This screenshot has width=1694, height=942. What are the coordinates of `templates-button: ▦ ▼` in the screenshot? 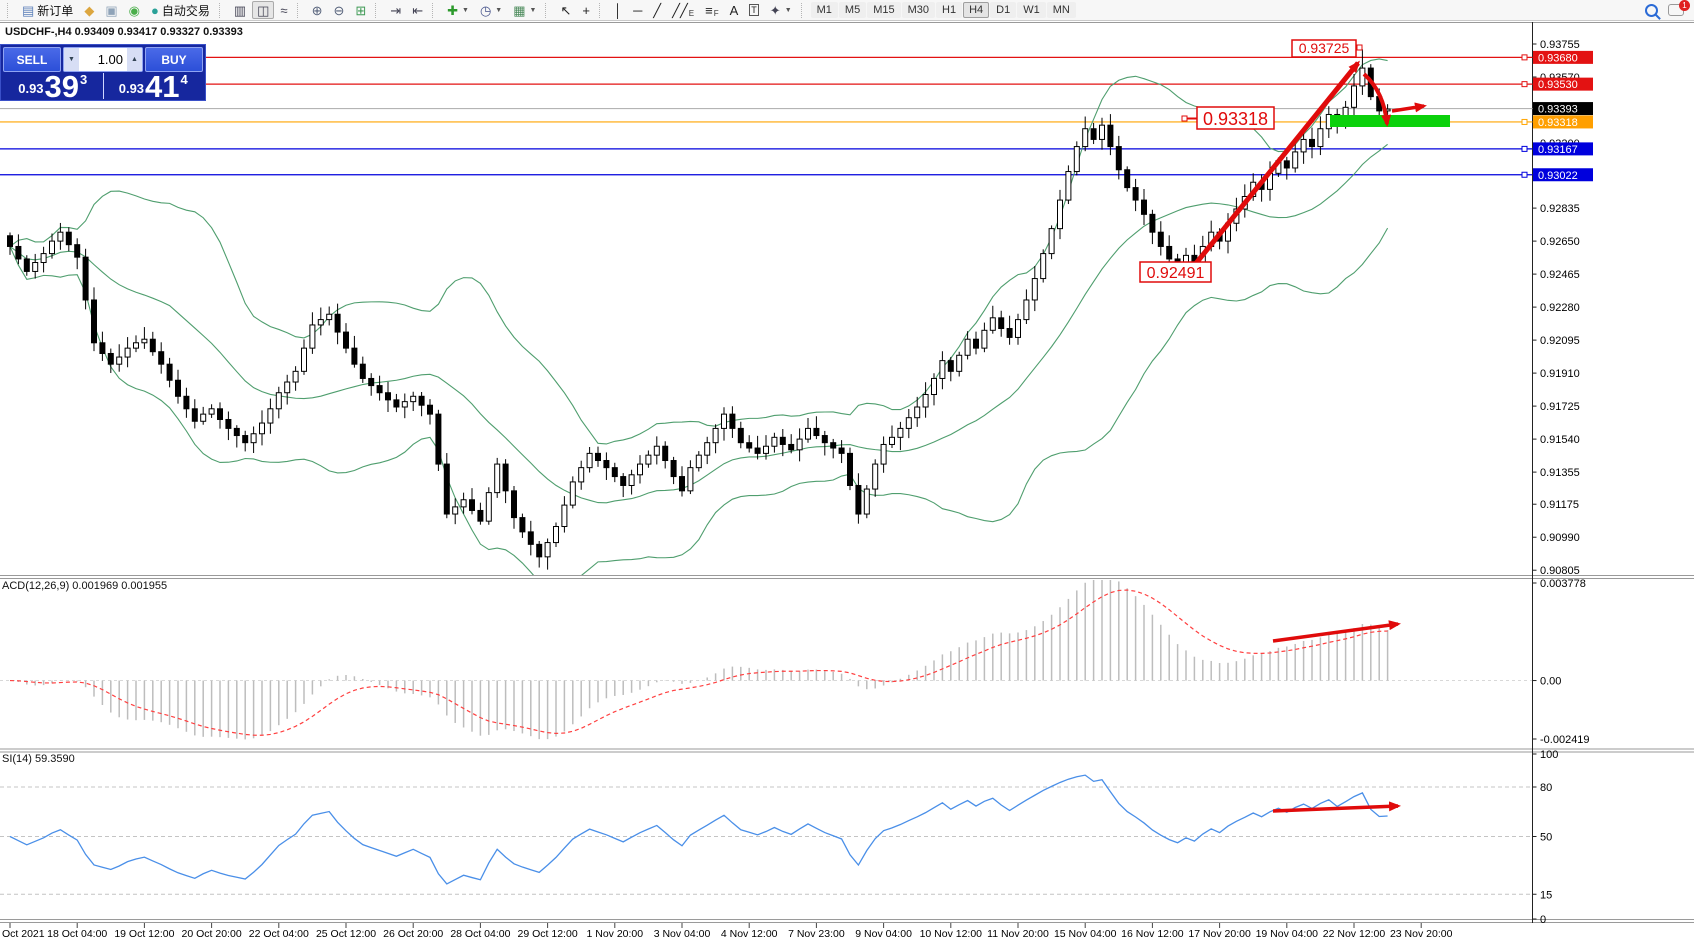 It's located at (524, 10).